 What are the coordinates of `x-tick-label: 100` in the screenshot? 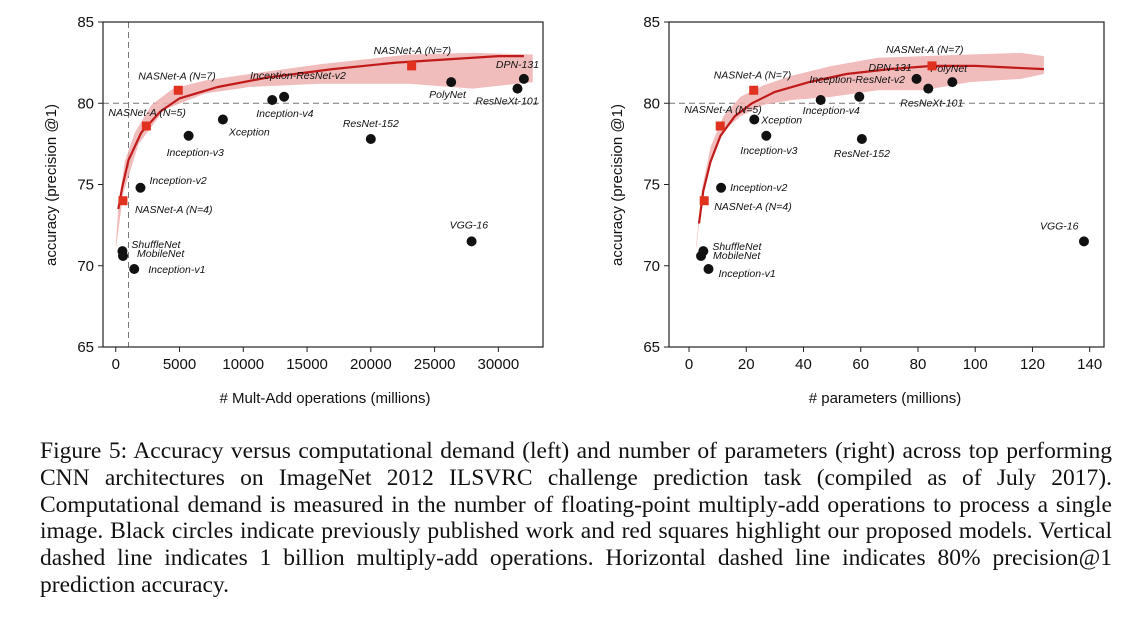 It's located at (975, 364).